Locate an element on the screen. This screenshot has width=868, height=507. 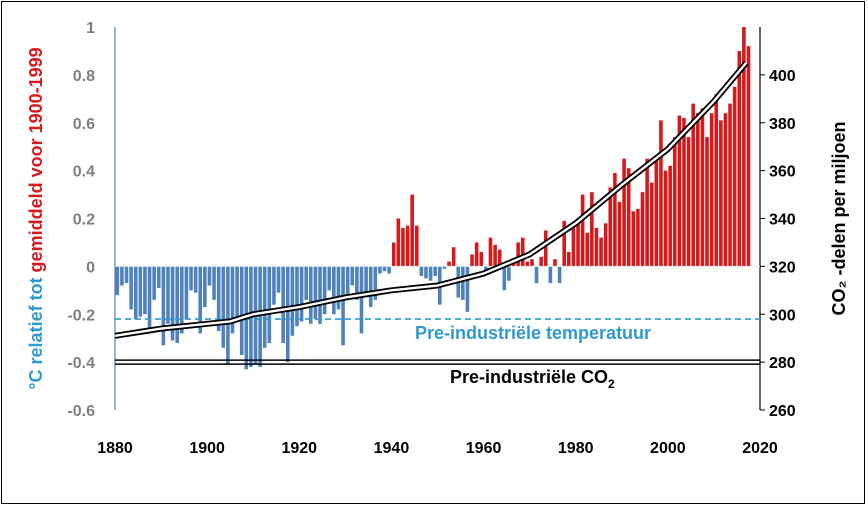
y-right-tick-label: 320 is located at coordinates (782, 267).